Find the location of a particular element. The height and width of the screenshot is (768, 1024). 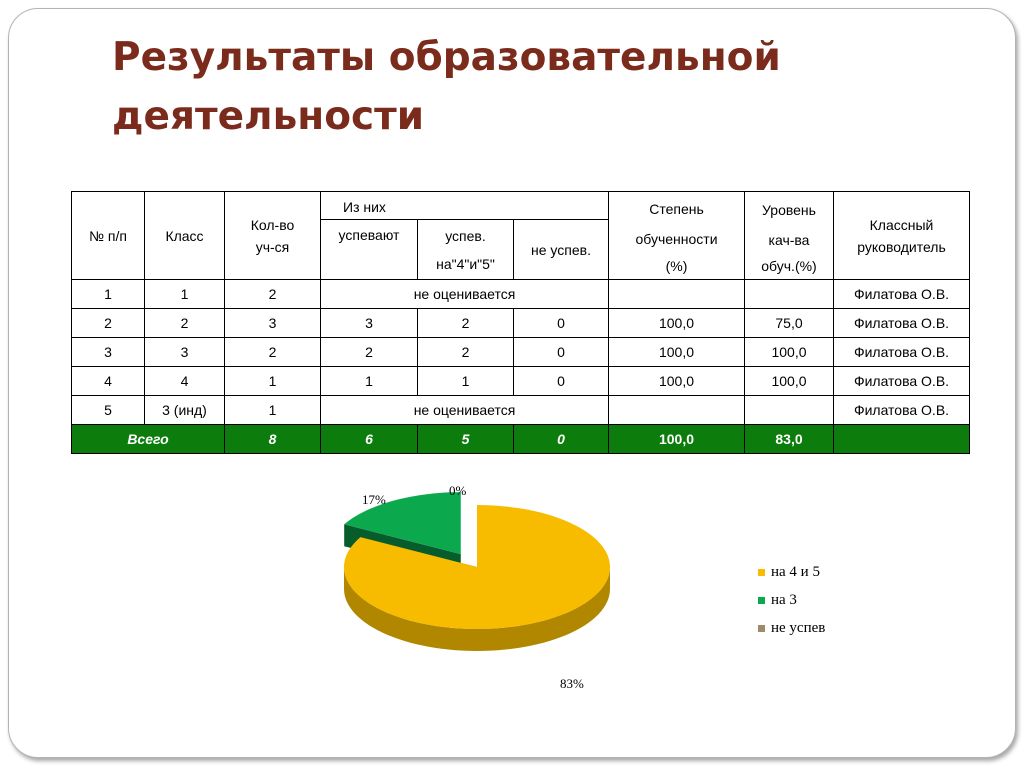

row-num: 1 is located at coordinates (108, 294).